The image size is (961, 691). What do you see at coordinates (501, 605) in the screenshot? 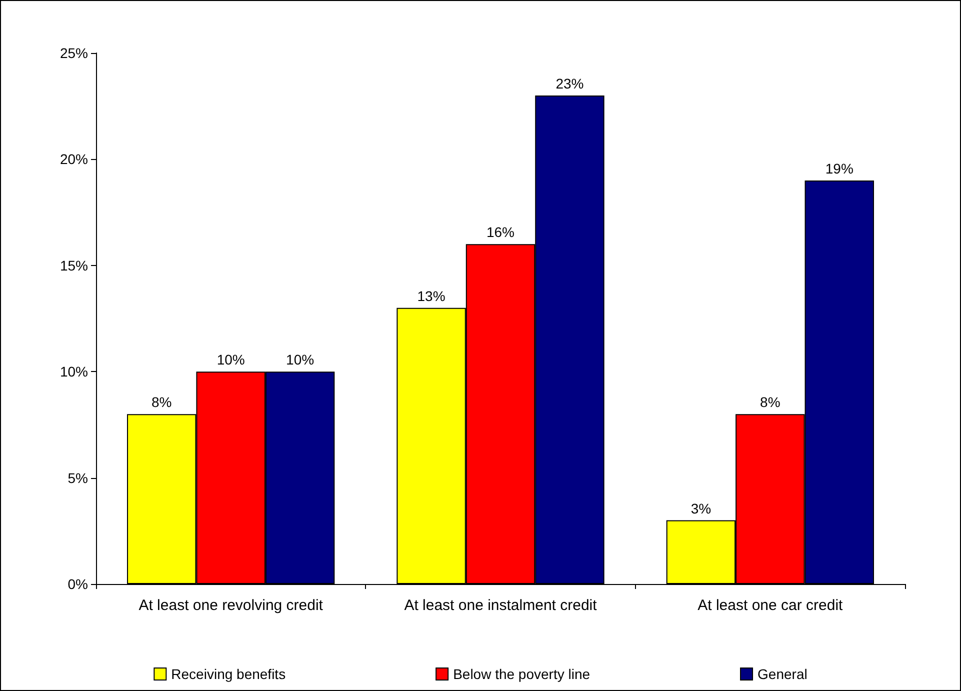
I see `x-tick-label: At least one instalment credit` at bounding box center [501, 605].